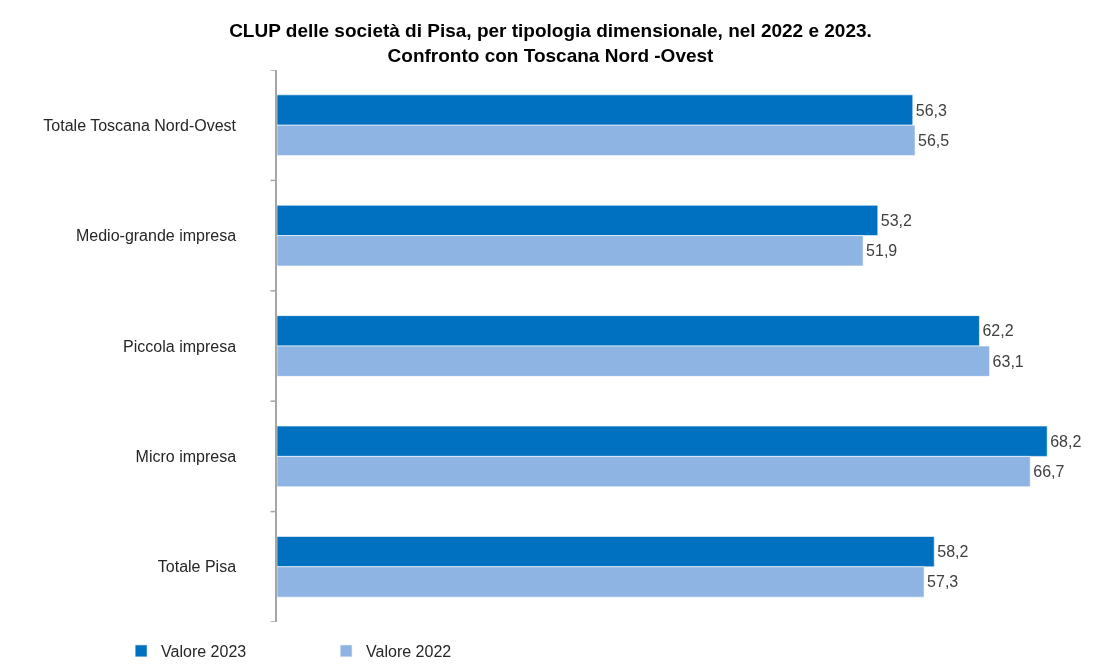 The width and height of the screenshot is (1101, 668). Describe the element at coordinates (204, 652) in the screenshot. I see `legend-label: Valore 2023` at that location.